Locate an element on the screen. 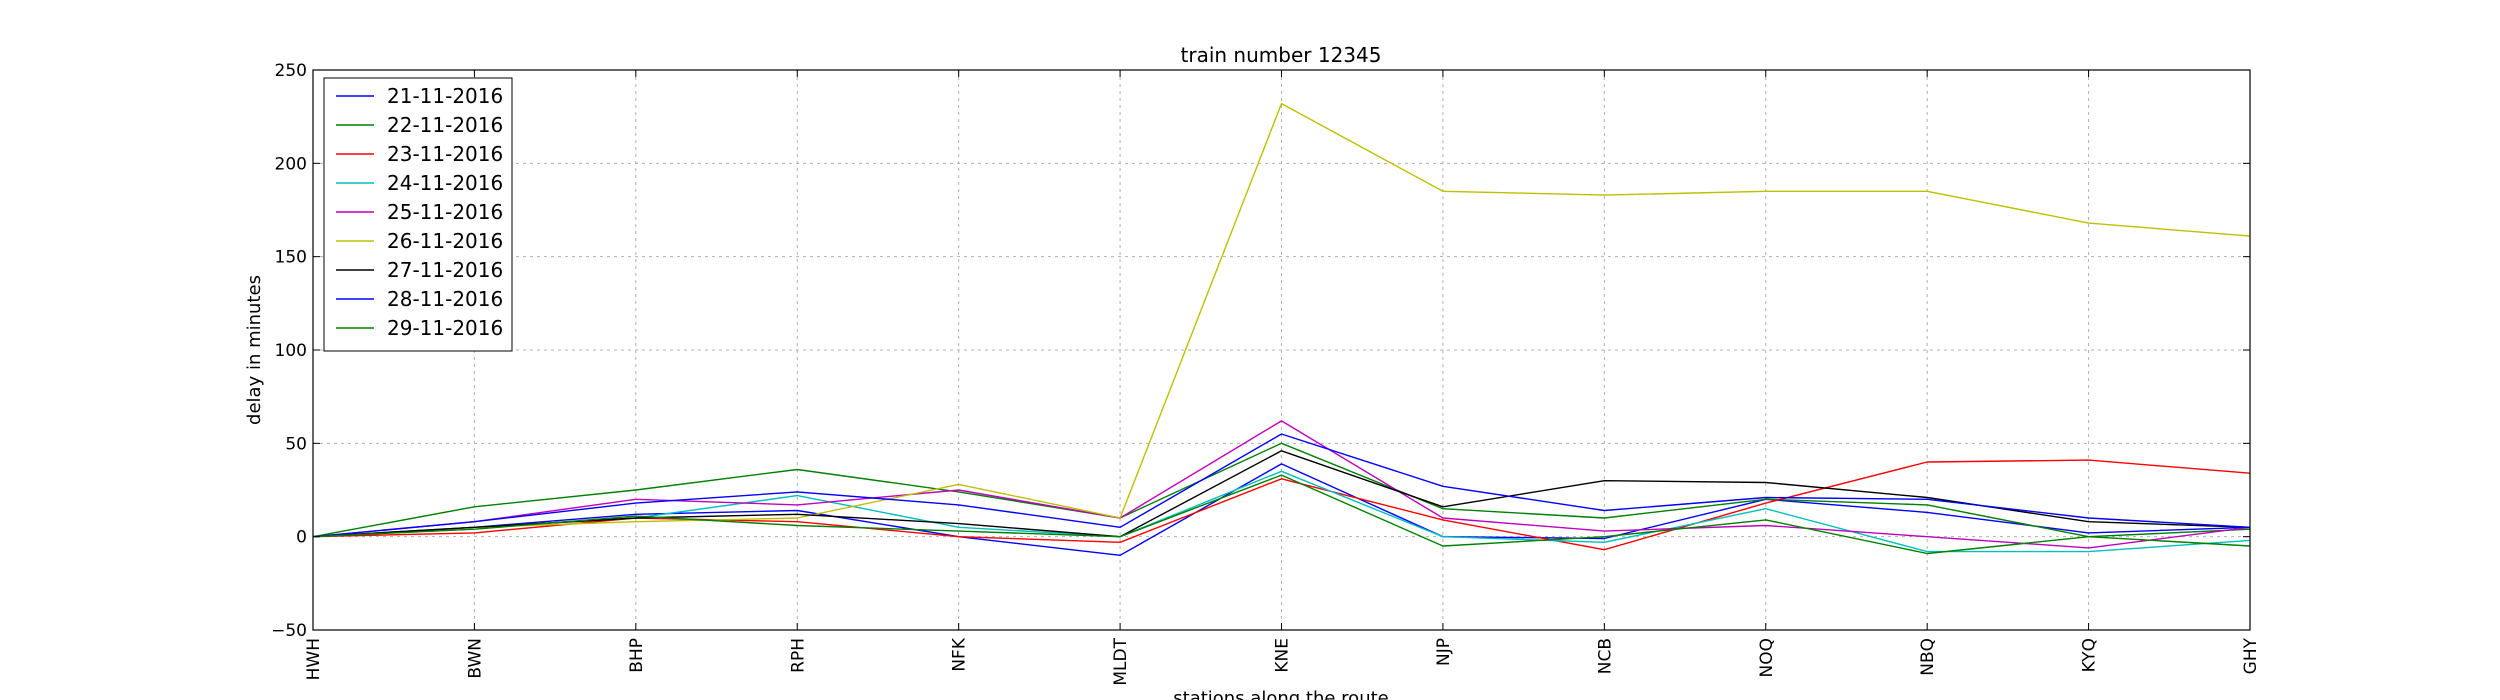 The width and height of the screenshot is (2500, 700). y-tick-label: 0 is located at coordinates (301, 538).